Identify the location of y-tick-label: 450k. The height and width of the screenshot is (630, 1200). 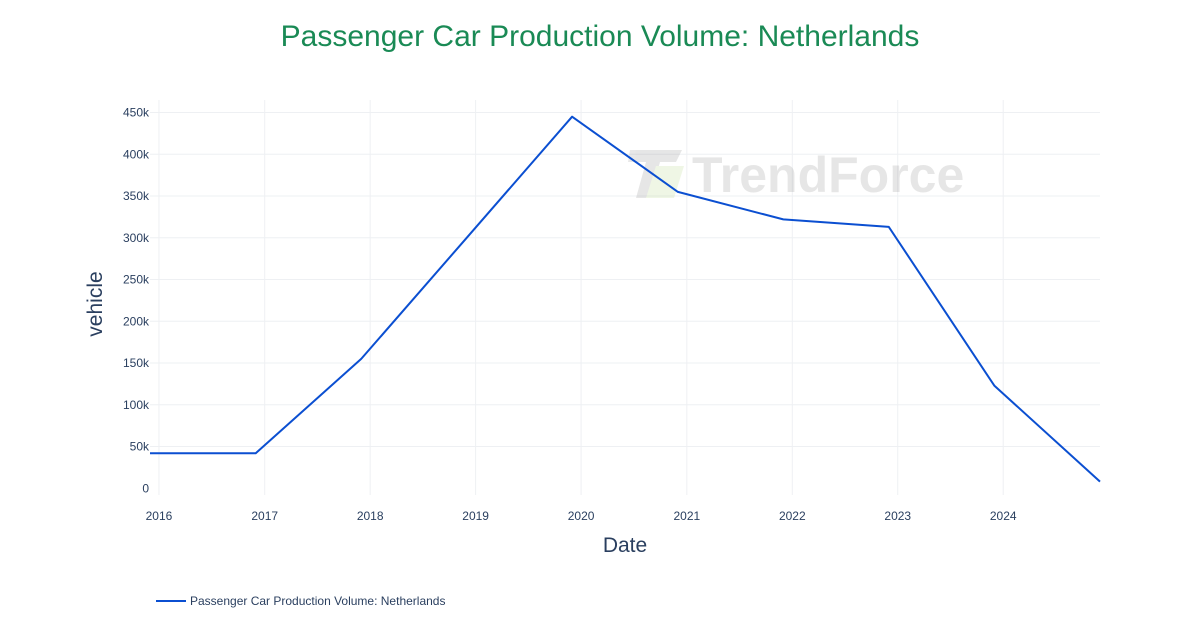
(136, 113).